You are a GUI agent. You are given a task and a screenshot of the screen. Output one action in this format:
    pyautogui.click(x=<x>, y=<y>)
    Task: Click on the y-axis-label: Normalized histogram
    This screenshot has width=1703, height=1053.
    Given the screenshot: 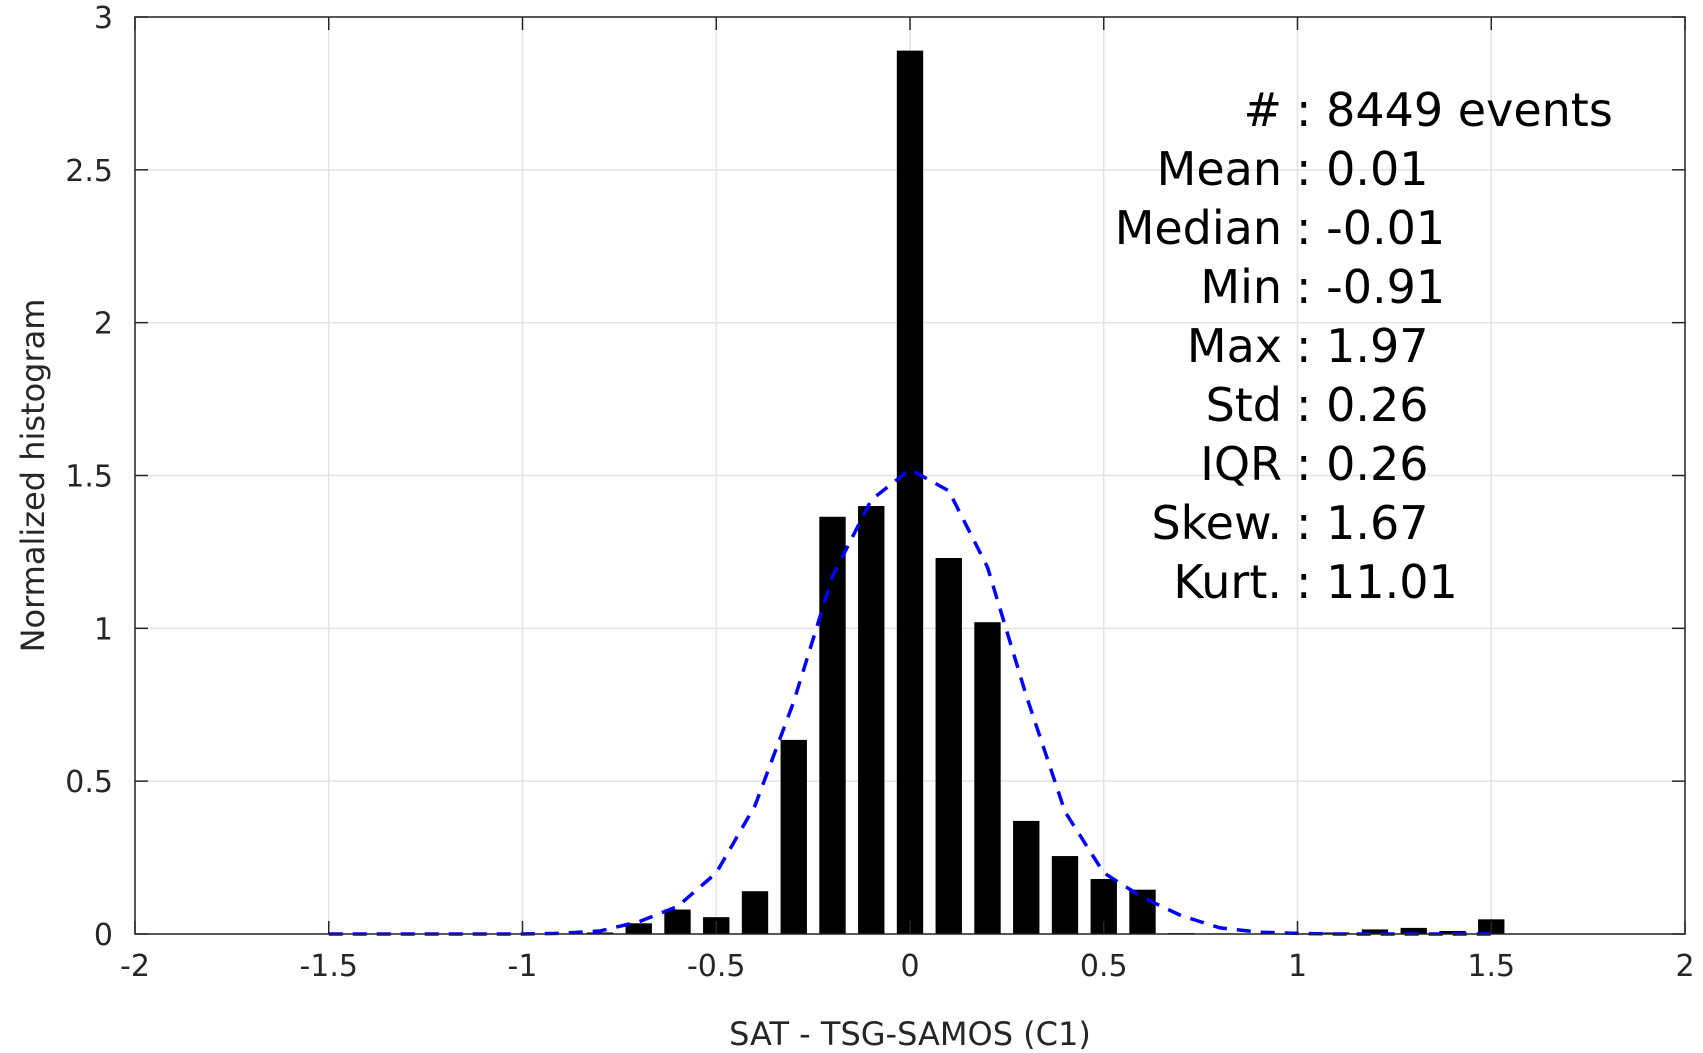 What is the action you would take?
    pyautogui.click(x=33, y=476)
    